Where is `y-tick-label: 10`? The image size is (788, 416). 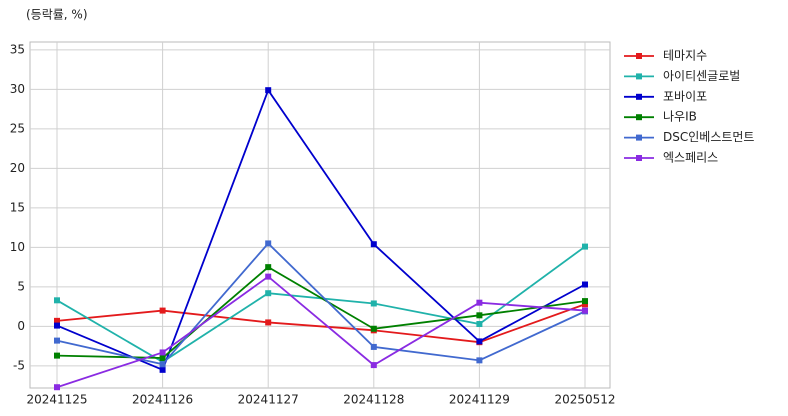 y-tick-label: 10 is located at coordinates (17, 247).